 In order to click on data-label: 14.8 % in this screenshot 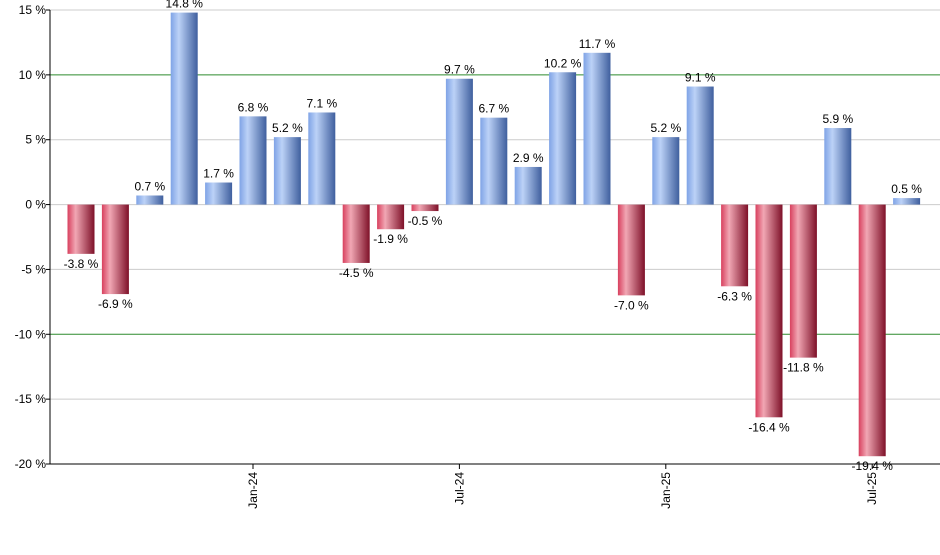, I will do `click(185, 5)`.